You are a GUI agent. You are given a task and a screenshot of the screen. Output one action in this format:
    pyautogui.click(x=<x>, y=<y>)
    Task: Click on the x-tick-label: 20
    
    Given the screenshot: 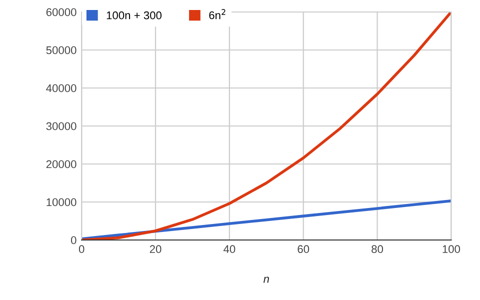 What is the action you would take?
    pyautogui.click(x=156, y=249)
    